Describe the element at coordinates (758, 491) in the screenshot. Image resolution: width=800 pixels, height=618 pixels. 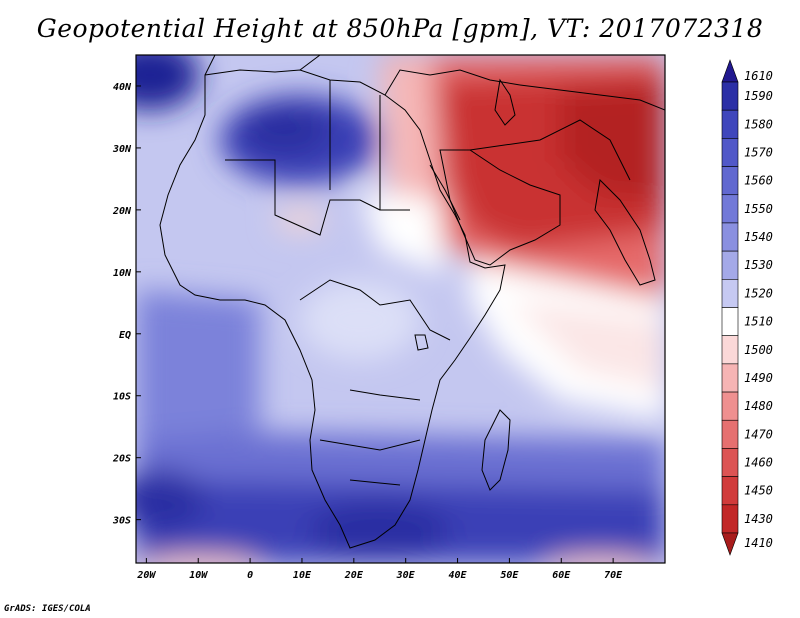
I see `colorbar-label: 1450` at that location.